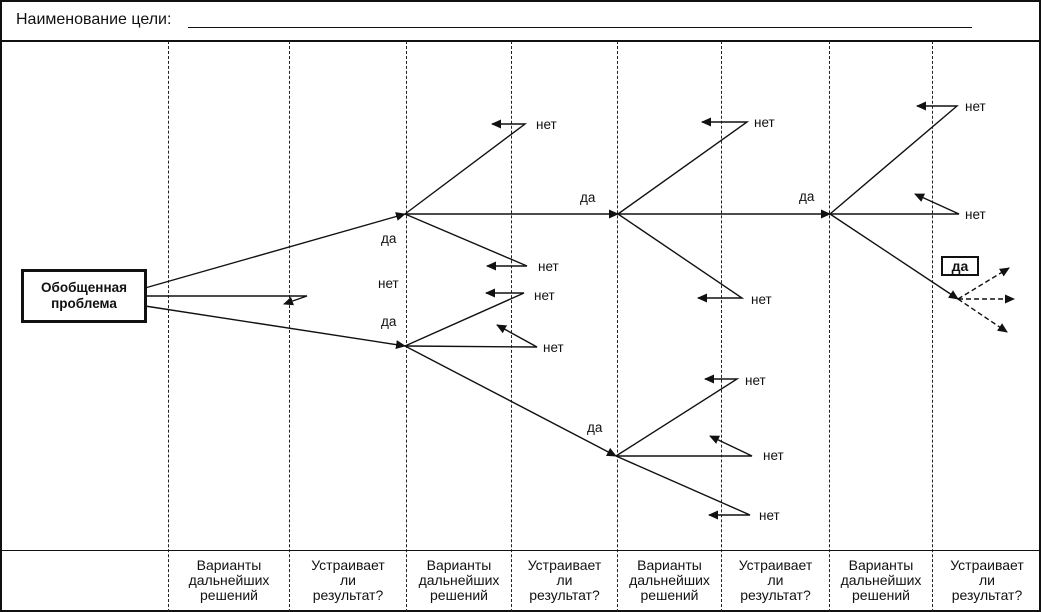 The image size is (1041, 612). What do you see at coordinates (987, 580) in the screenshot?
I see `column-label-result-4: Устраивает ли результат?` at bounding box center [987, 580].